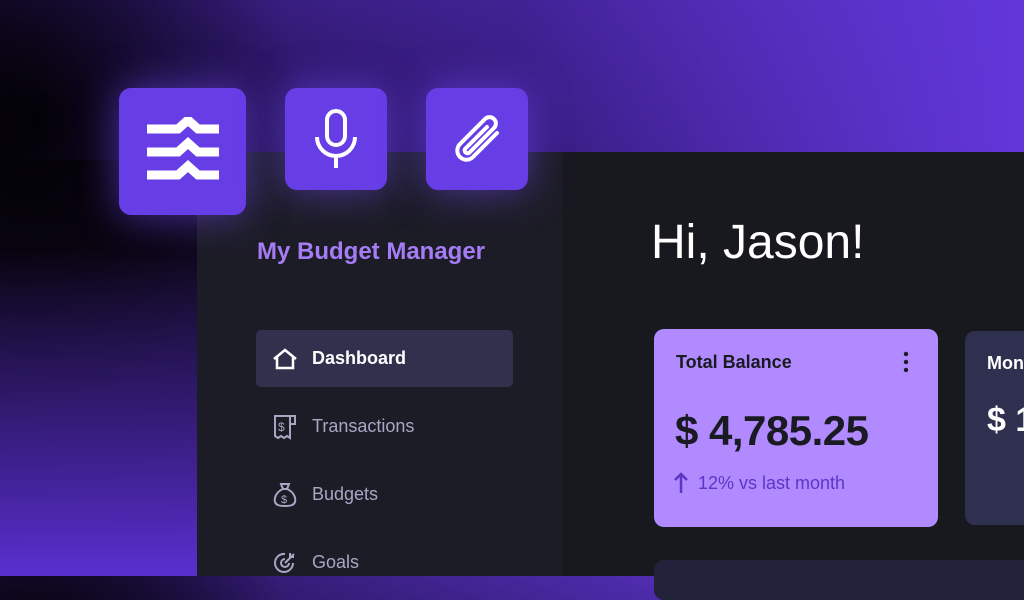 The height and width of the screenshot is (600, 1024). I want to click on greeting: Hi, Jason!, so click(758, 242).